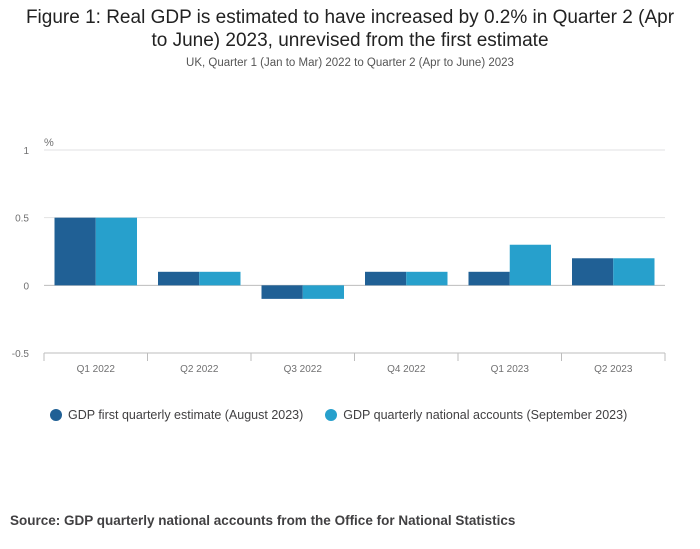 The height and width of the screenshot is (549, 700). Describe the element at coordinates (26, 286) in the screenshot. I see `y-tick-label: 0` at that location.